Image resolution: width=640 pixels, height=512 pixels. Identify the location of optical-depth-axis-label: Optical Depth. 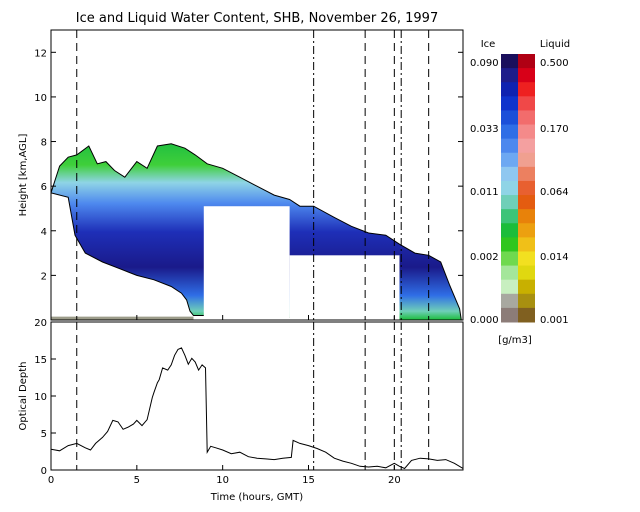
(23, 396).